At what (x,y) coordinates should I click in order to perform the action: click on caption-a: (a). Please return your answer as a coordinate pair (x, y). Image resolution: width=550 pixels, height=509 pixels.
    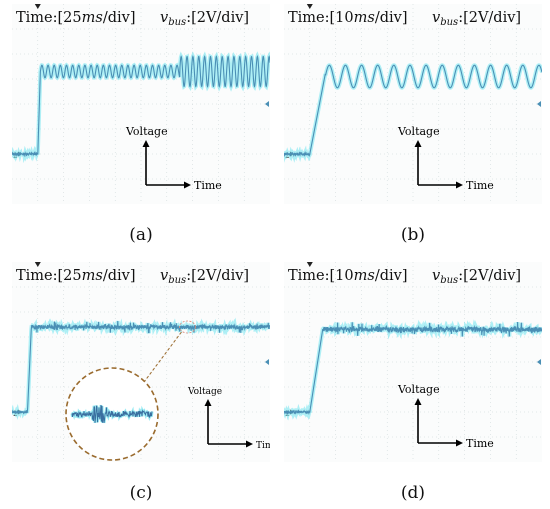
    Looking at the image, I should click on (141, 235).